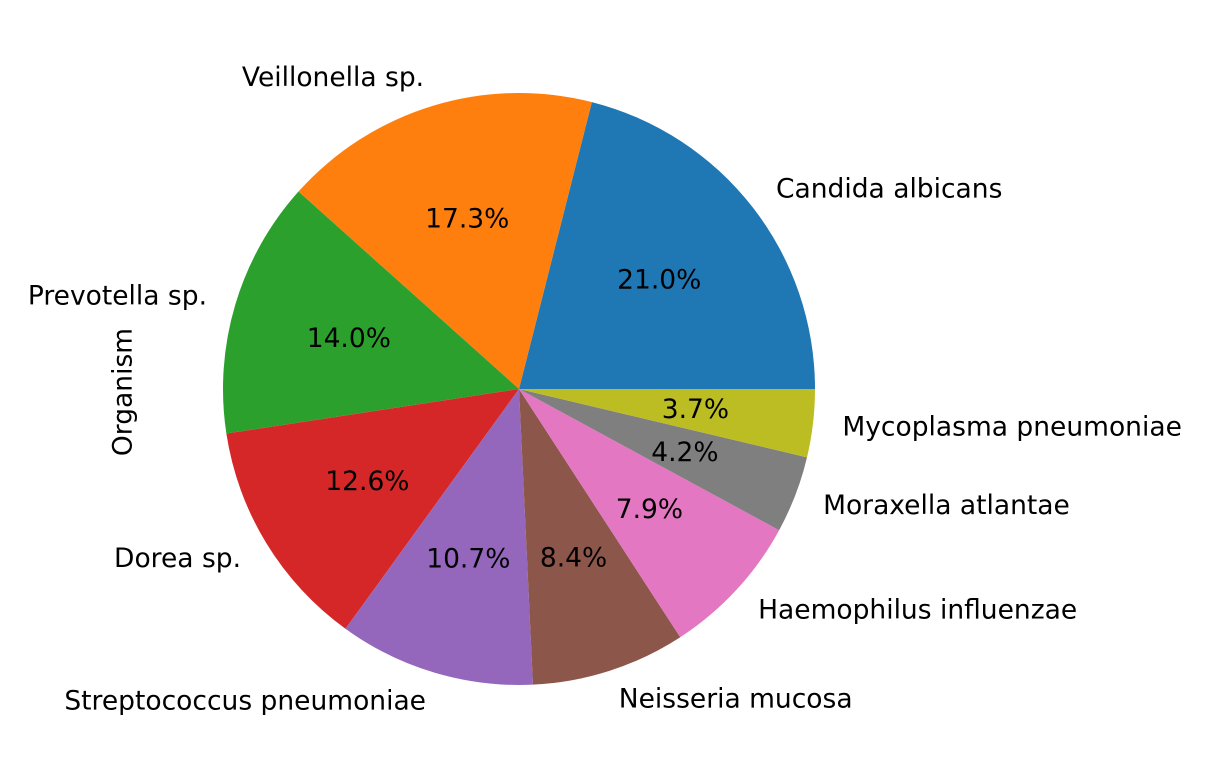  I want to click on pie-pct-label-mycoplasma-pneumoniae: 3.7%, so click(695, 409).